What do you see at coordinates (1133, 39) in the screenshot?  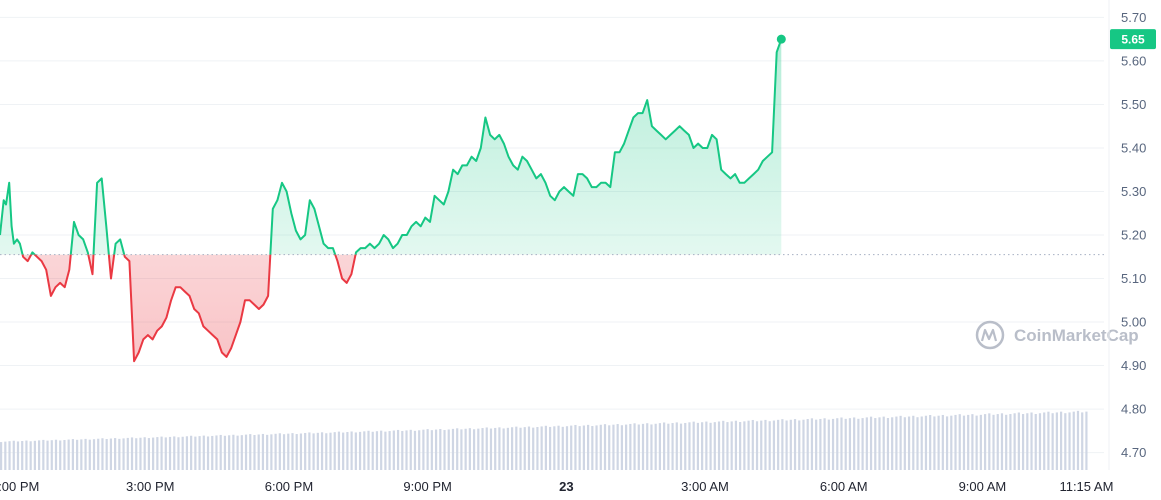 I see `current-price-badge-bg` at bounding box center [1133, 39].